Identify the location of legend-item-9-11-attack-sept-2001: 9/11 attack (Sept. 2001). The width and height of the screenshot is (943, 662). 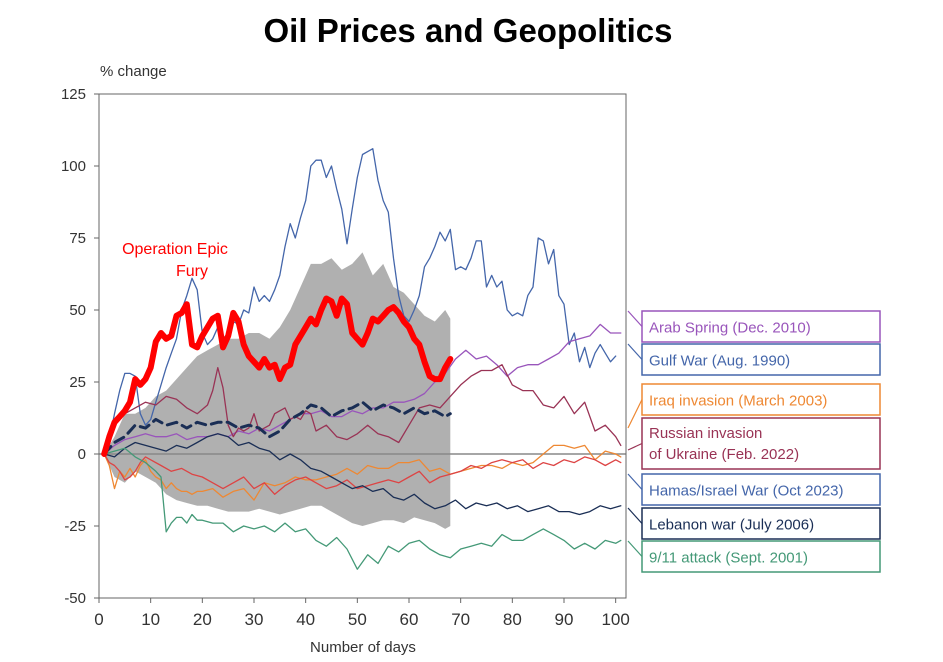
(754, 556).